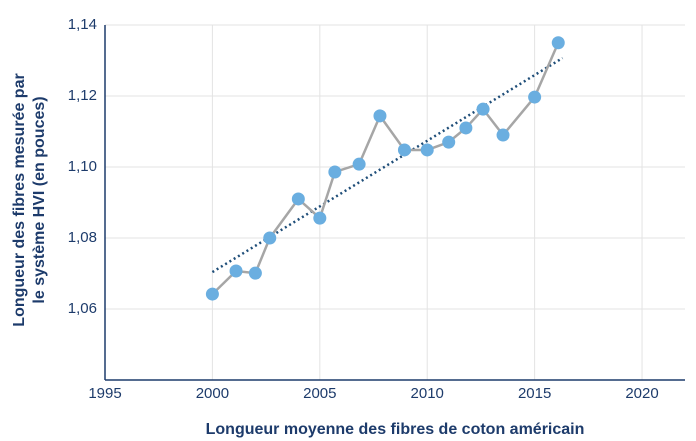 This screenshot has height=441, width=696. What do you see at coordinates (212, 393) in the screenshot?
I see `x-tick-label: 2000` at bounding box center [212, 393].